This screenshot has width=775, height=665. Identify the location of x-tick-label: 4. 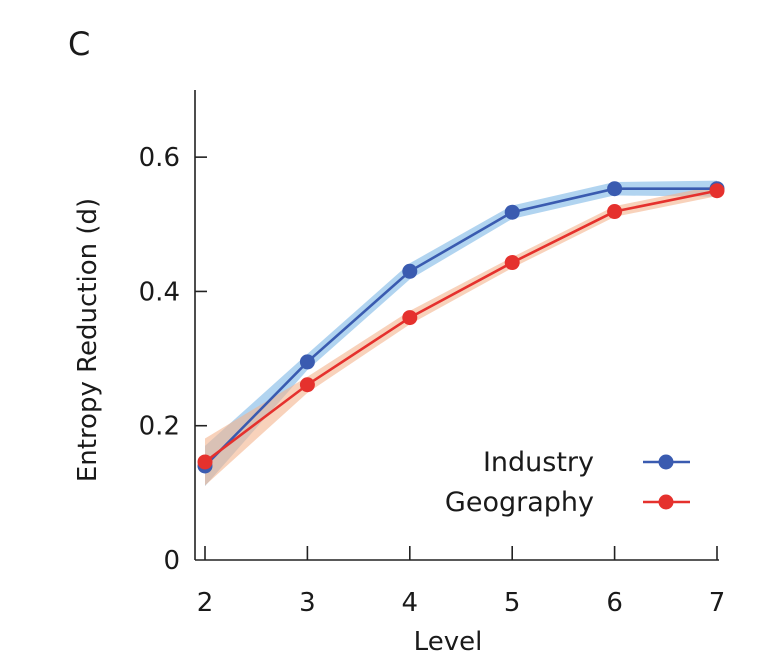
(410, 603).